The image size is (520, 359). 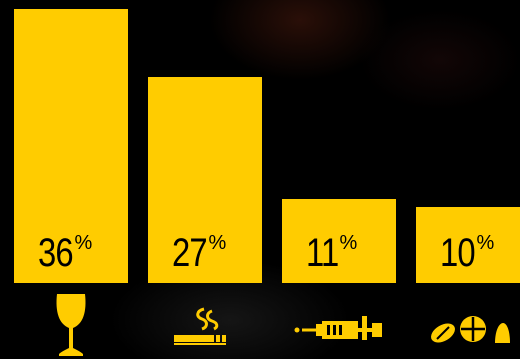 I want to click on bar-injected-drugs, so click(x=339, y=241).